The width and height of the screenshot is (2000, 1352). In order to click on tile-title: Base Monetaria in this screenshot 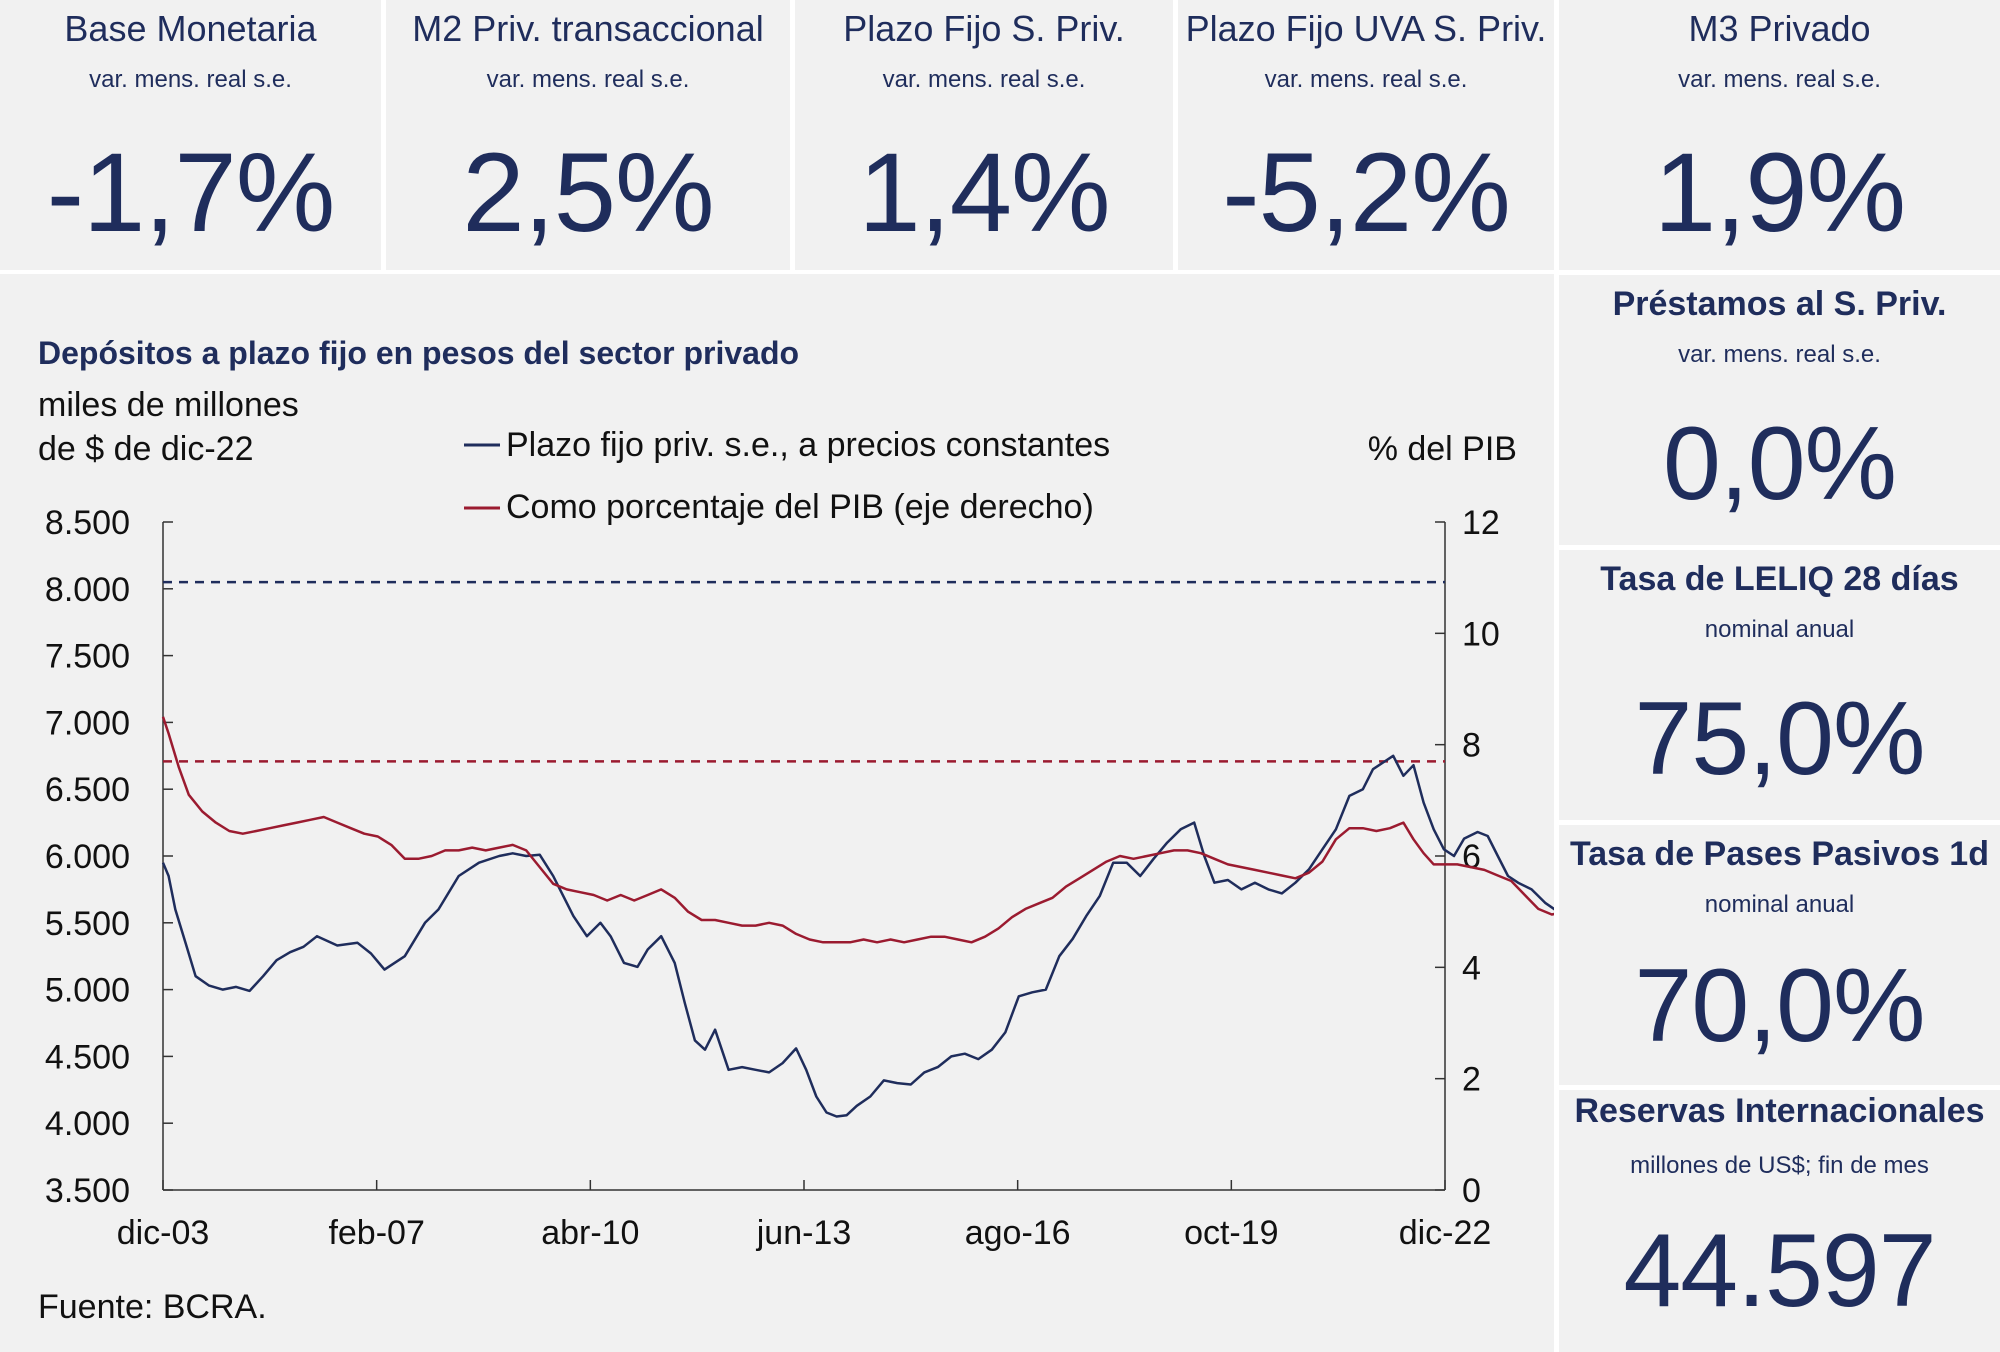, I will do `click(190, 28)`.